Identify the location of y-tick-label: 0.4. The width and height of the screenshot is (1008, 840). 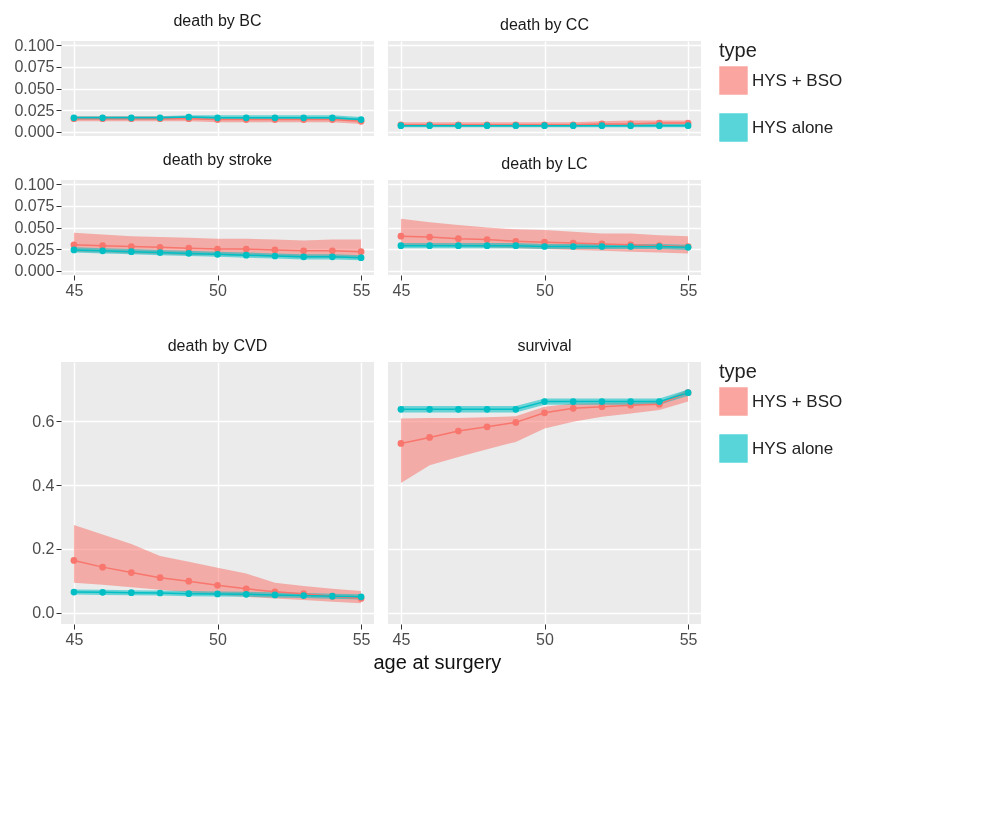
(43, 485).